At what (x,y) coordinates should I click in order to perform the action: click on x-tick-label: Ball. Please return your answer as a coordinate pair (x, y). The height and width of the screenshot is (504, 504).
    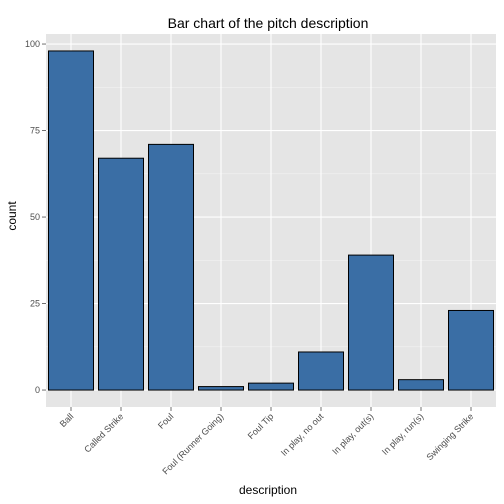
    Looking at the image, I should click on (67, 420).